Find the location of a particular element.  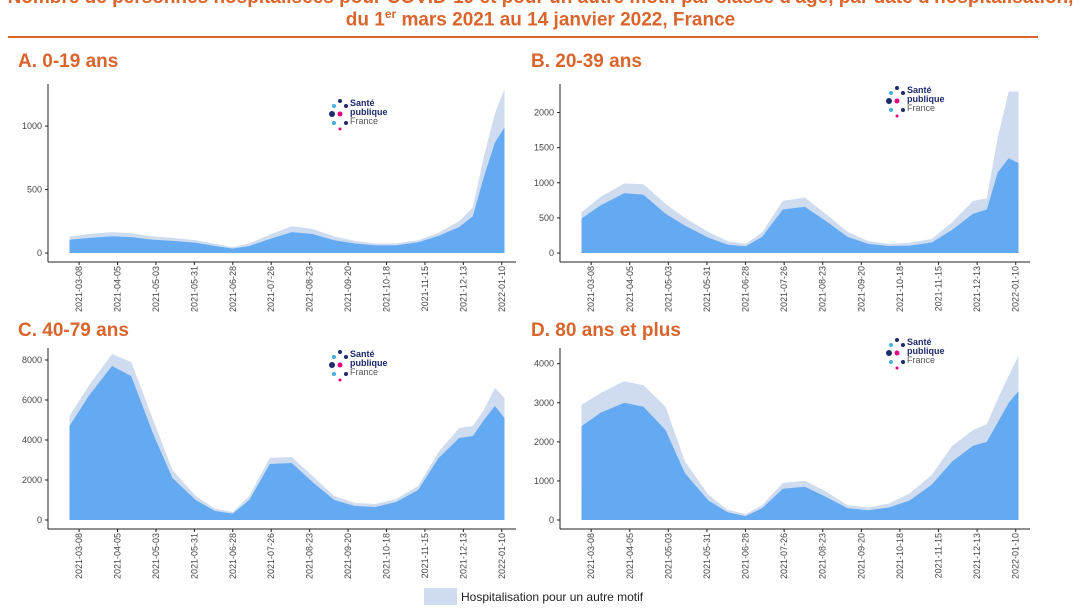

x-tick-label-2-2022-01-10: 2022-01-10 is located at coordinates (502, 556).